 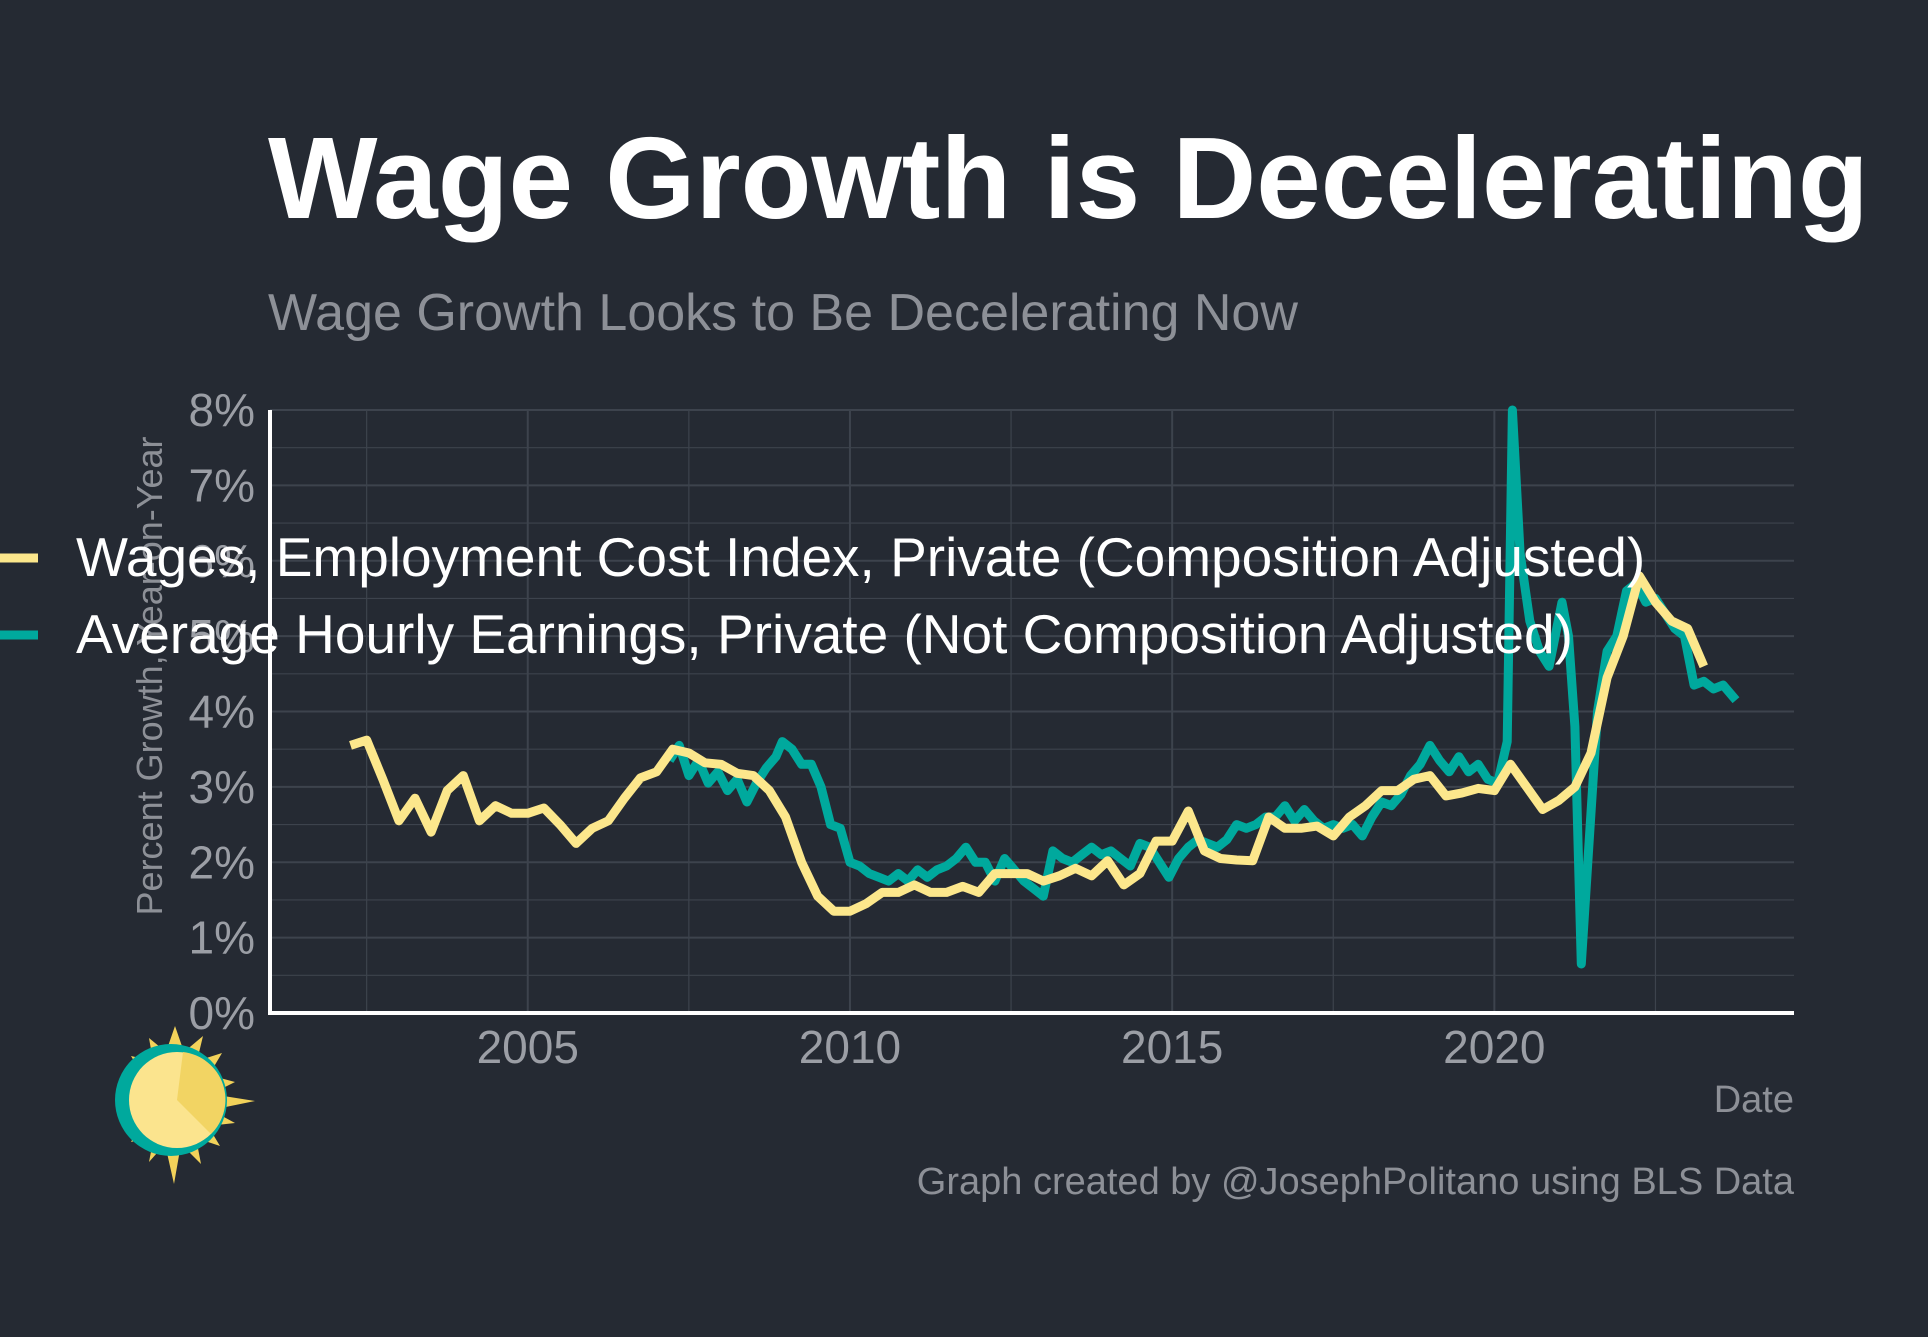 I want to click on sun-shade, so click(x=201, y=1093).